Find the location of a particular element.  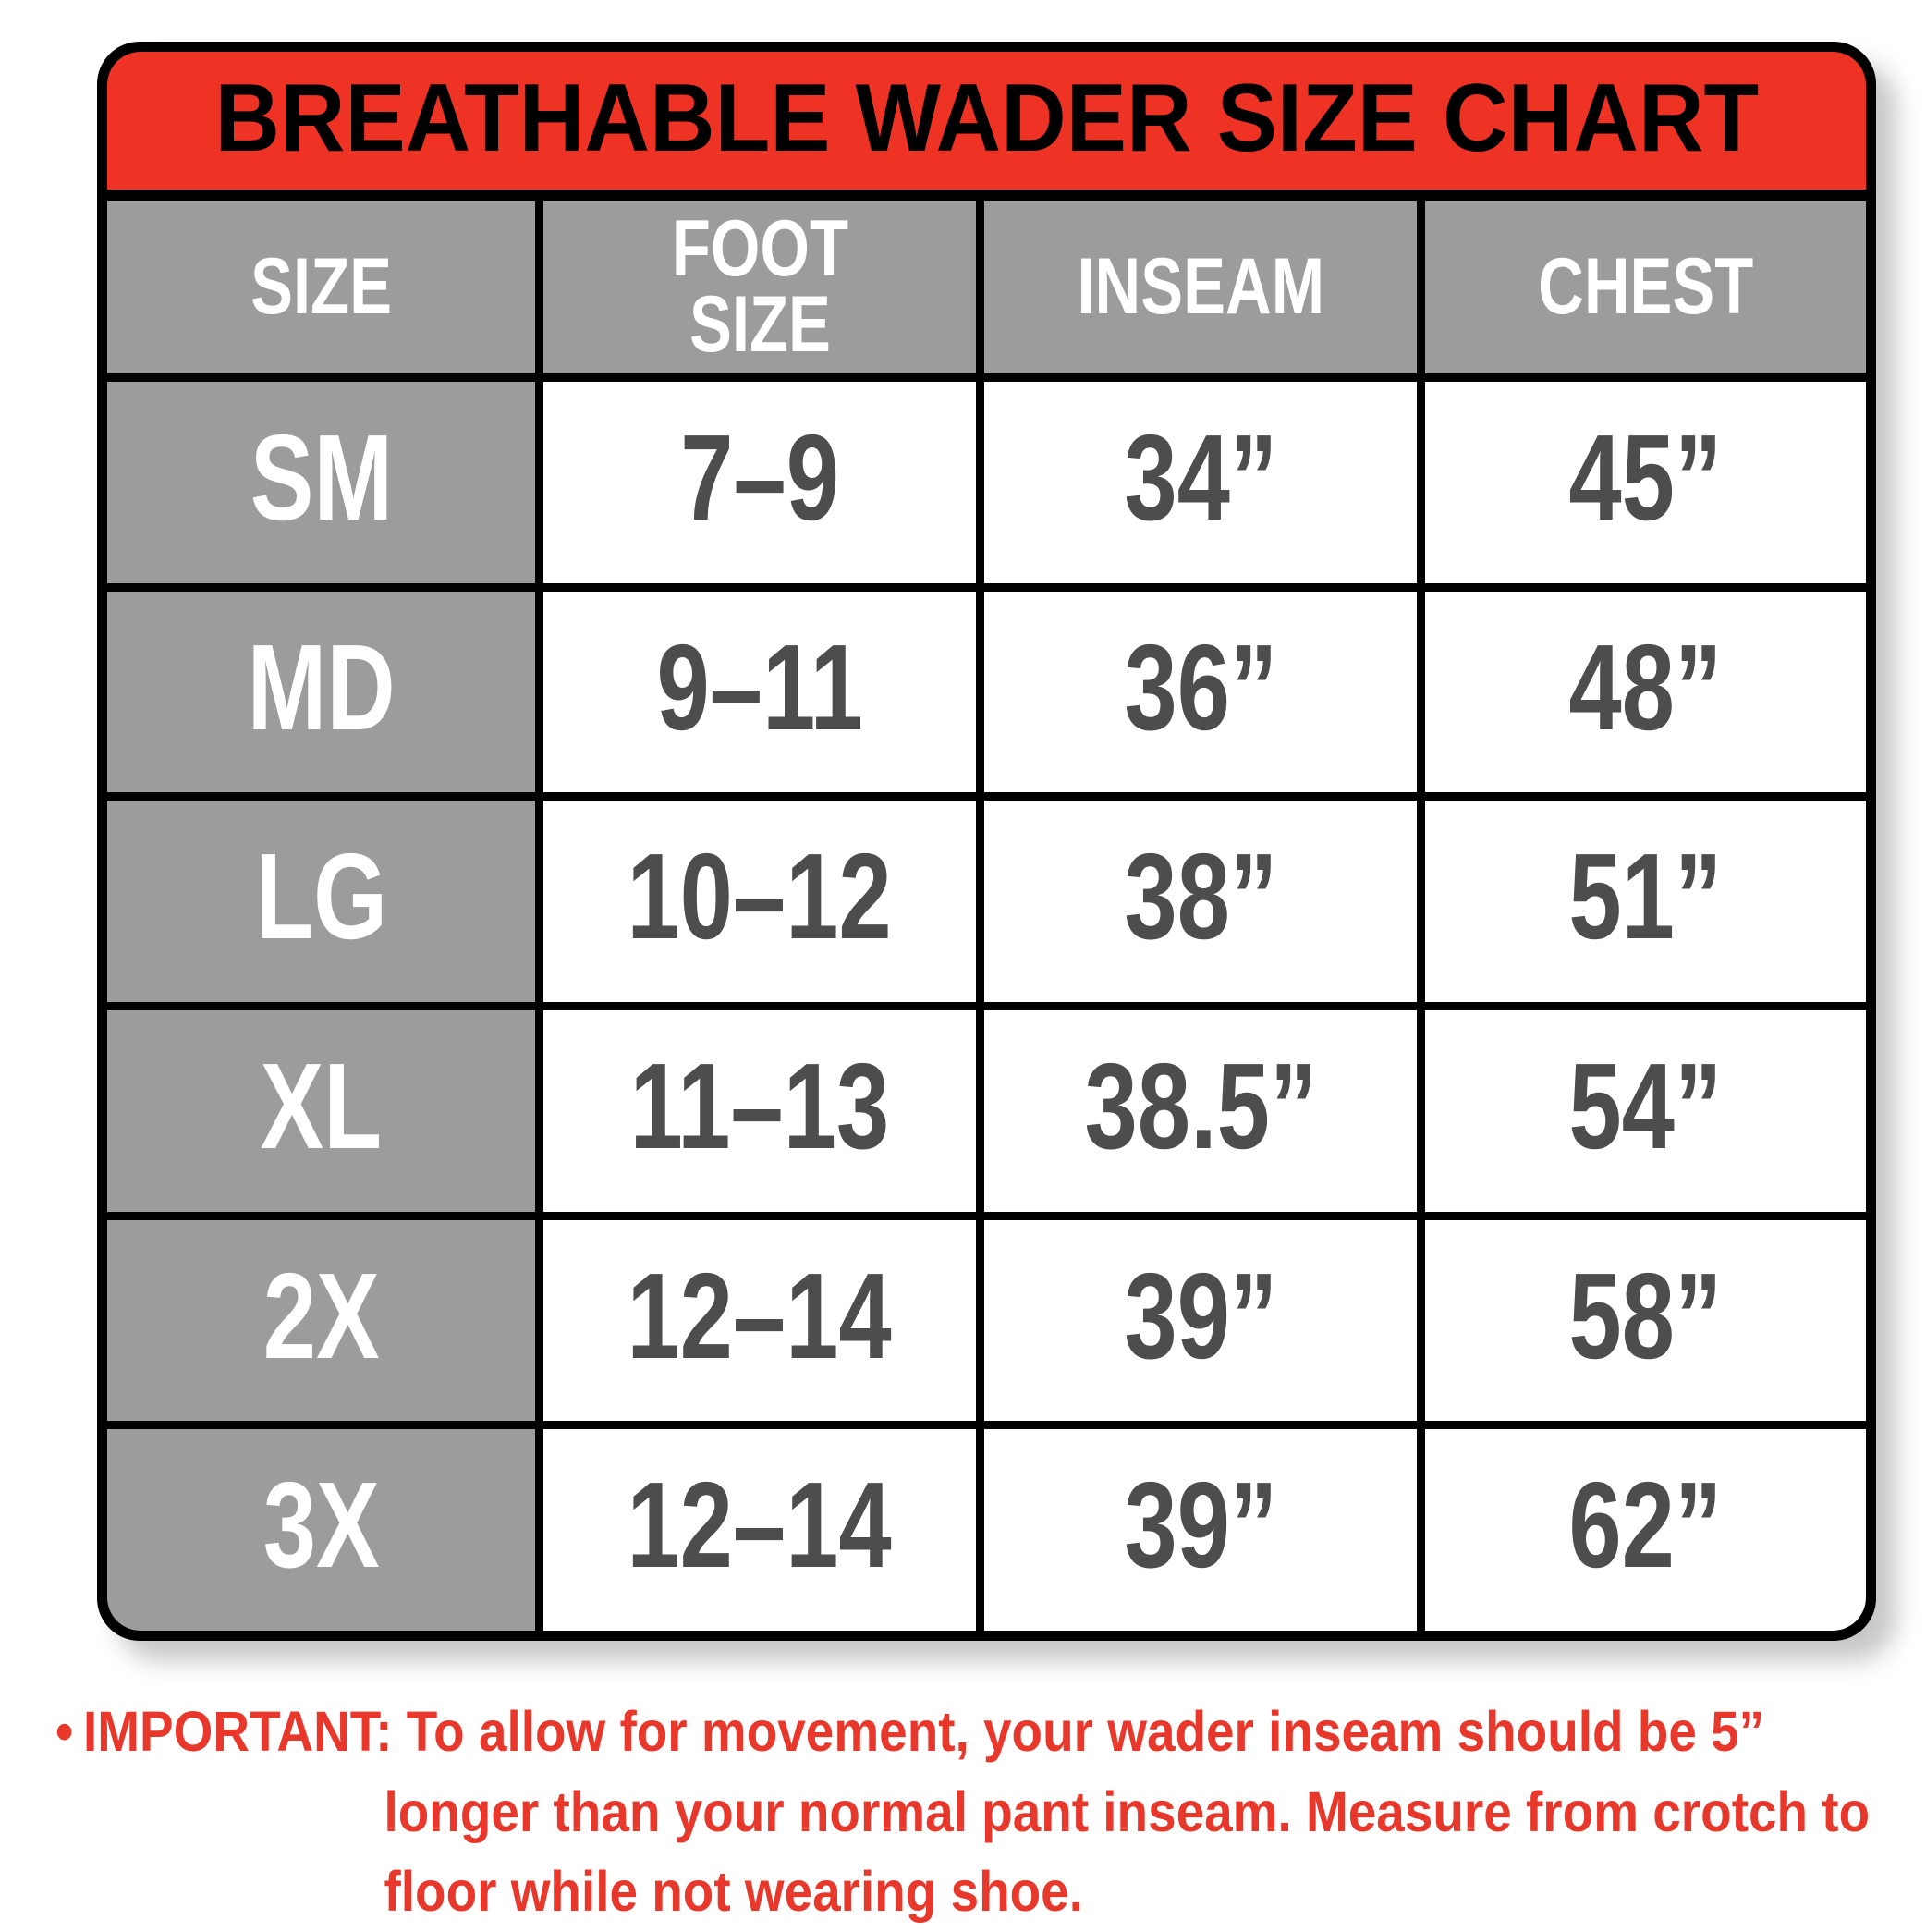

page-title: BREATHABLE WADER SIZE CHART is located at coordinates (986, 118).